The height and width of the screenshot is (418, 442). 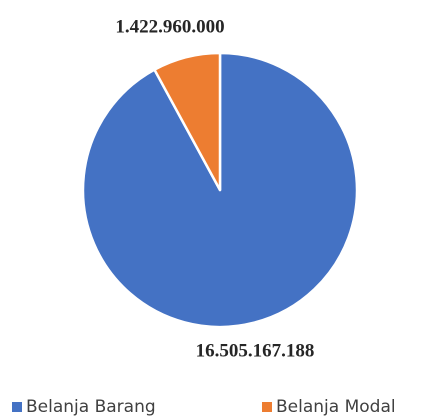 What do you see at coordinates (91, 407) in the screenshot?
I see `legend-label: Belanja Barang` at bounding box center [91, 407].